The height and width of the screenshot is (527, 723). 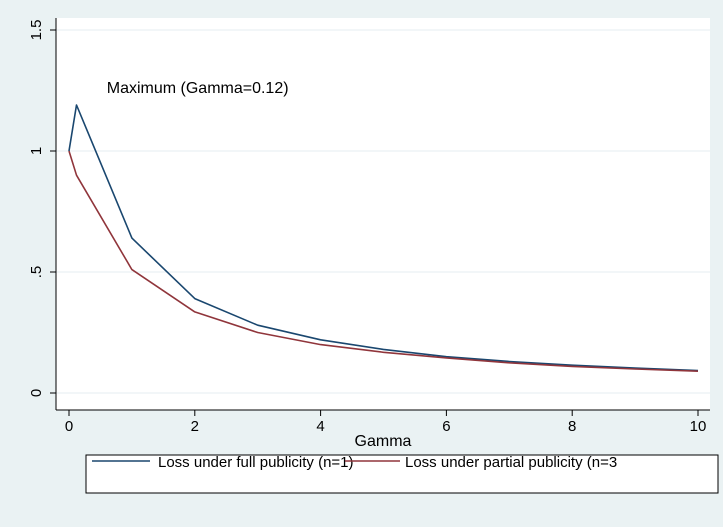 I want to click on legend-box, so click(x=402, y=474).